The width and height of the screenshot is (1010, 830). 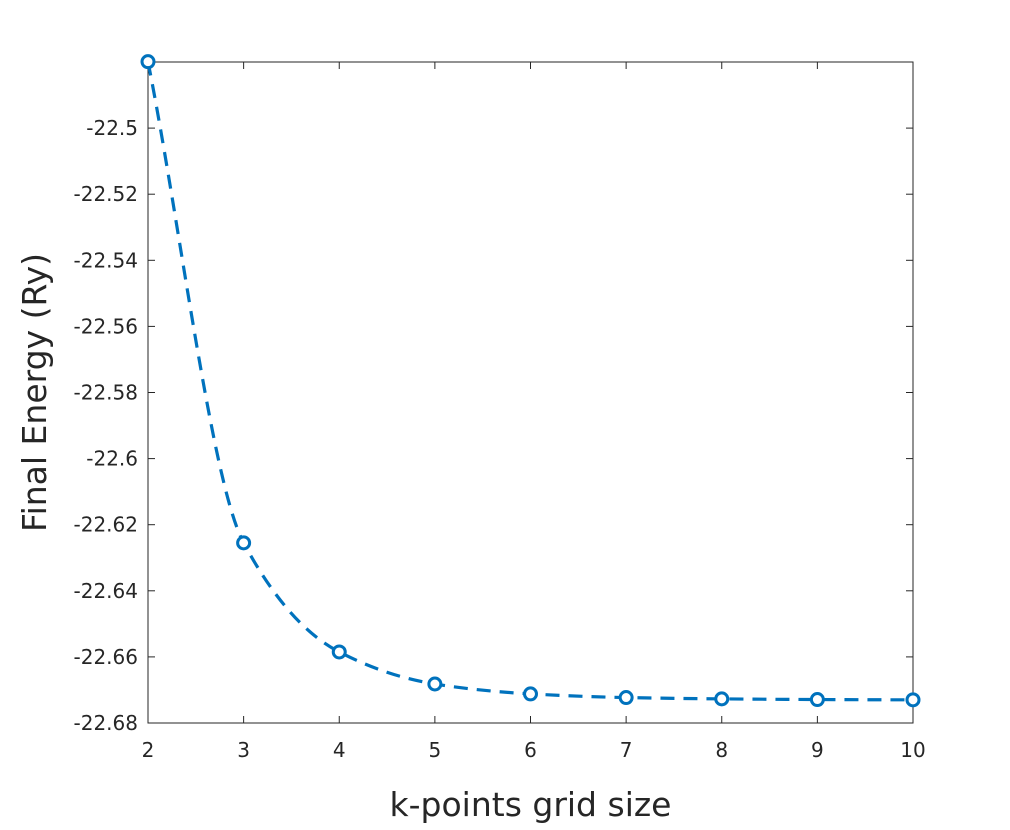 What do you see at coordinates (106, 260) in the screenshot?
I see `y-tick-label: -22.54` at bounding box center [106, 260].